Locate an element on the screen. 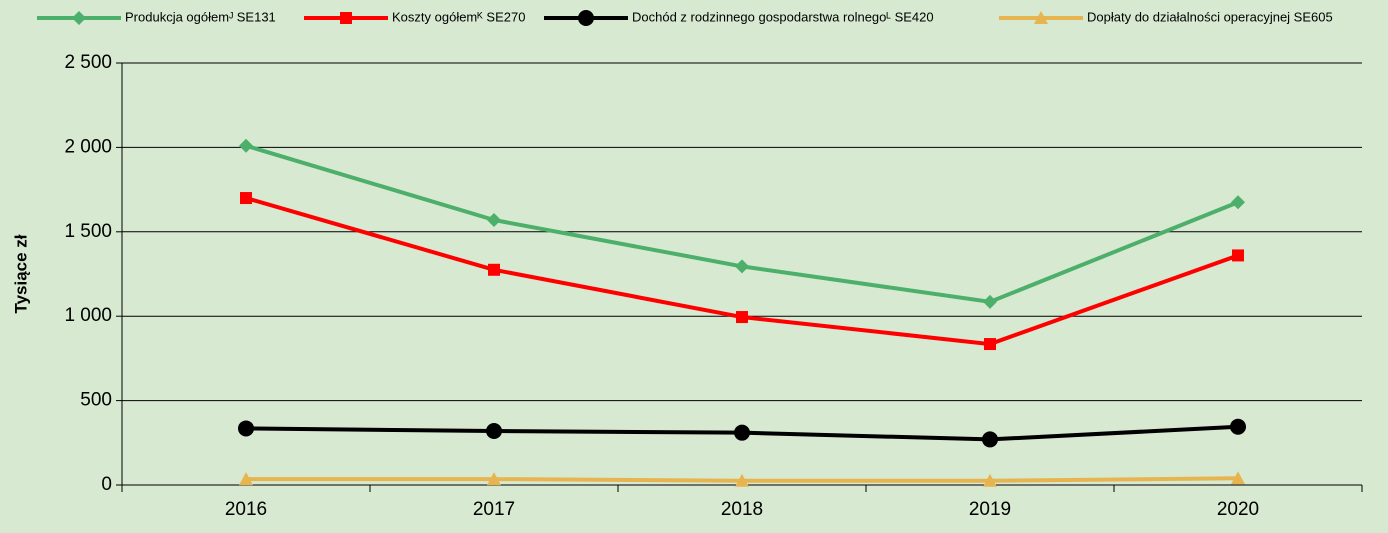  x-tick-label: 2017 is located at coordinates (494, 509).